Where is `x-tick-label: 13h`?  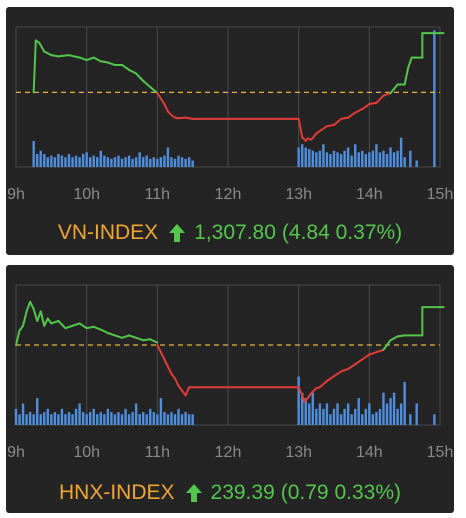
x-tick-label: 13h is located at coordinates (298, 194).